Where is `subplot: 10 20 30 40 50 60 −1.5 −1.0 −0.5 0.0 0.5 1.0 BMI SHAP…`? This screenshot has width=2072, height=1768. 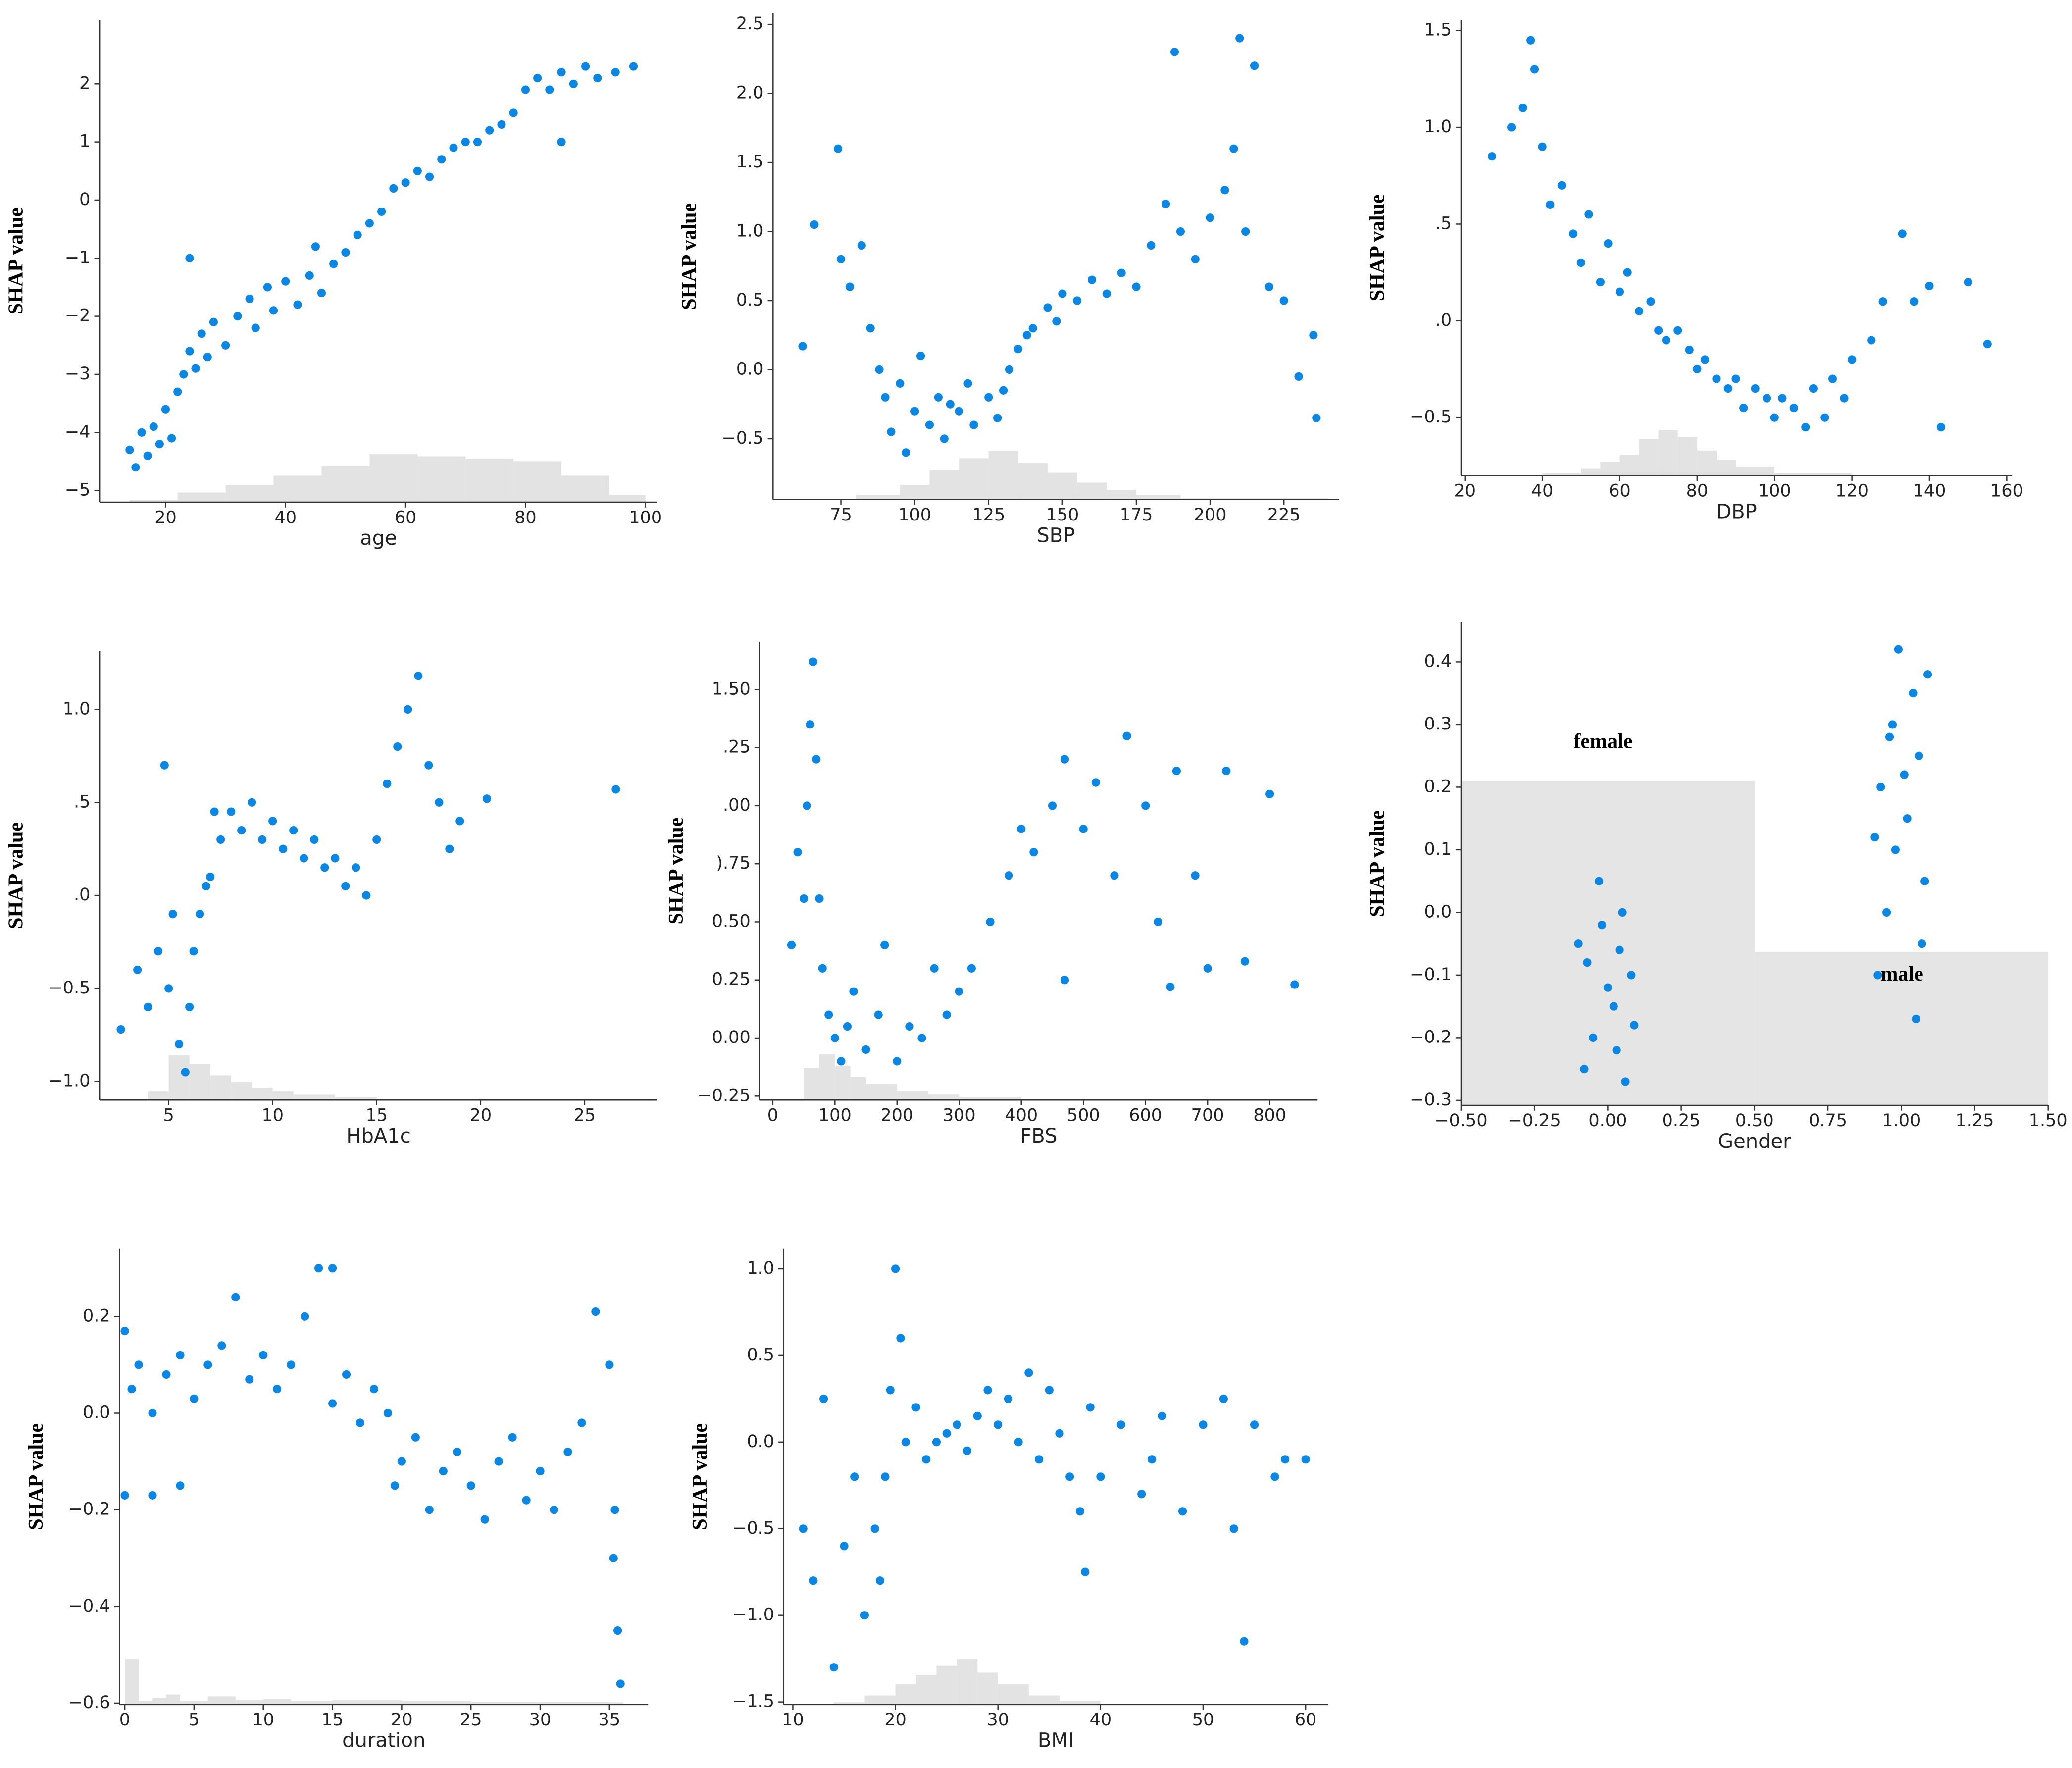 subplot: 10 20 30 40 50 60 −1.5 −1.0 −0.5 0.0 0.5 1.0 BMI SHAP… is located at coordinates (1008, 1500).